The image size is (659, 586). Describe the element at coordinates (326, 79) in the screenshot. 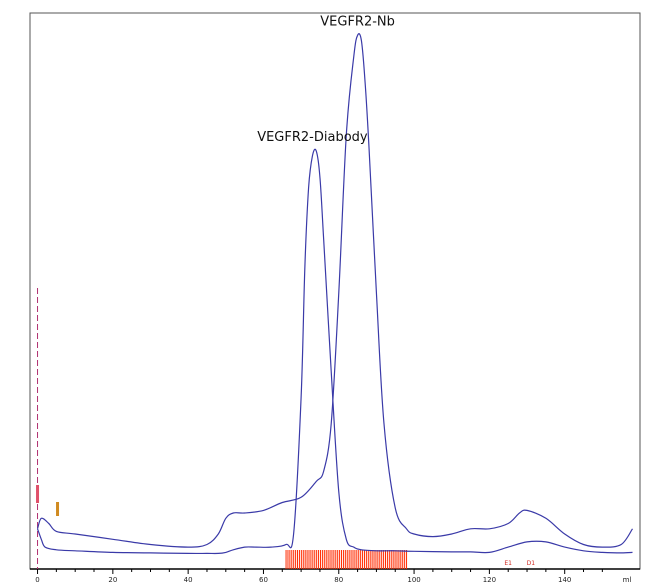

I see `peak-annotations: VEGFR2-Nb VEGFR2-Diabody` at that location.